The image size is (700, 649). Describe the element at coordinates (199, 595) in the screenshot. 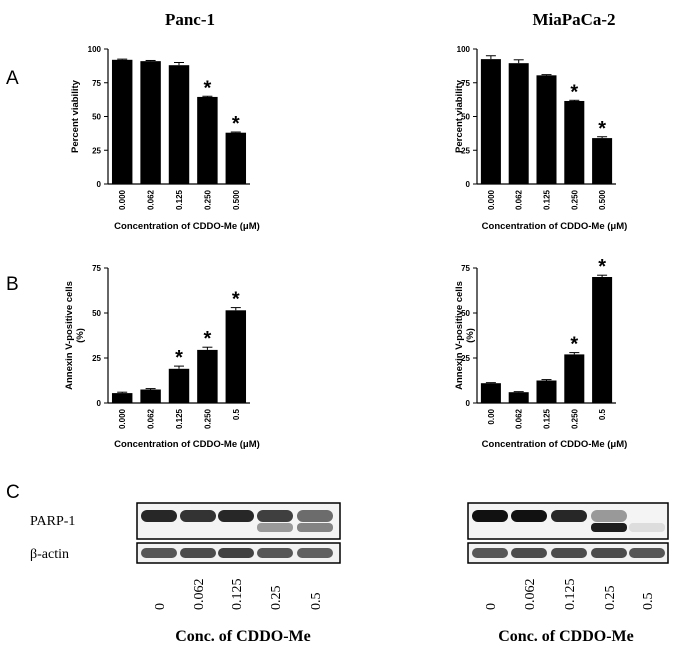

I see `lane-label: 0.062` at that location.